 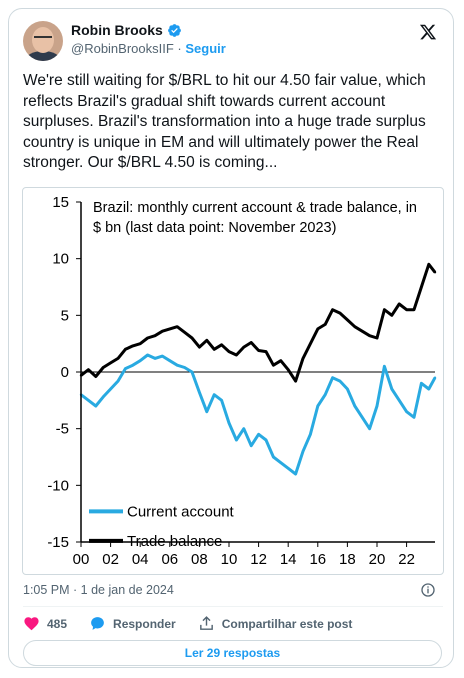 What do you see at coordinates (65, 372) in the screenshot?
I see `y-tick-label: 0` at bounding box center [65, 372].